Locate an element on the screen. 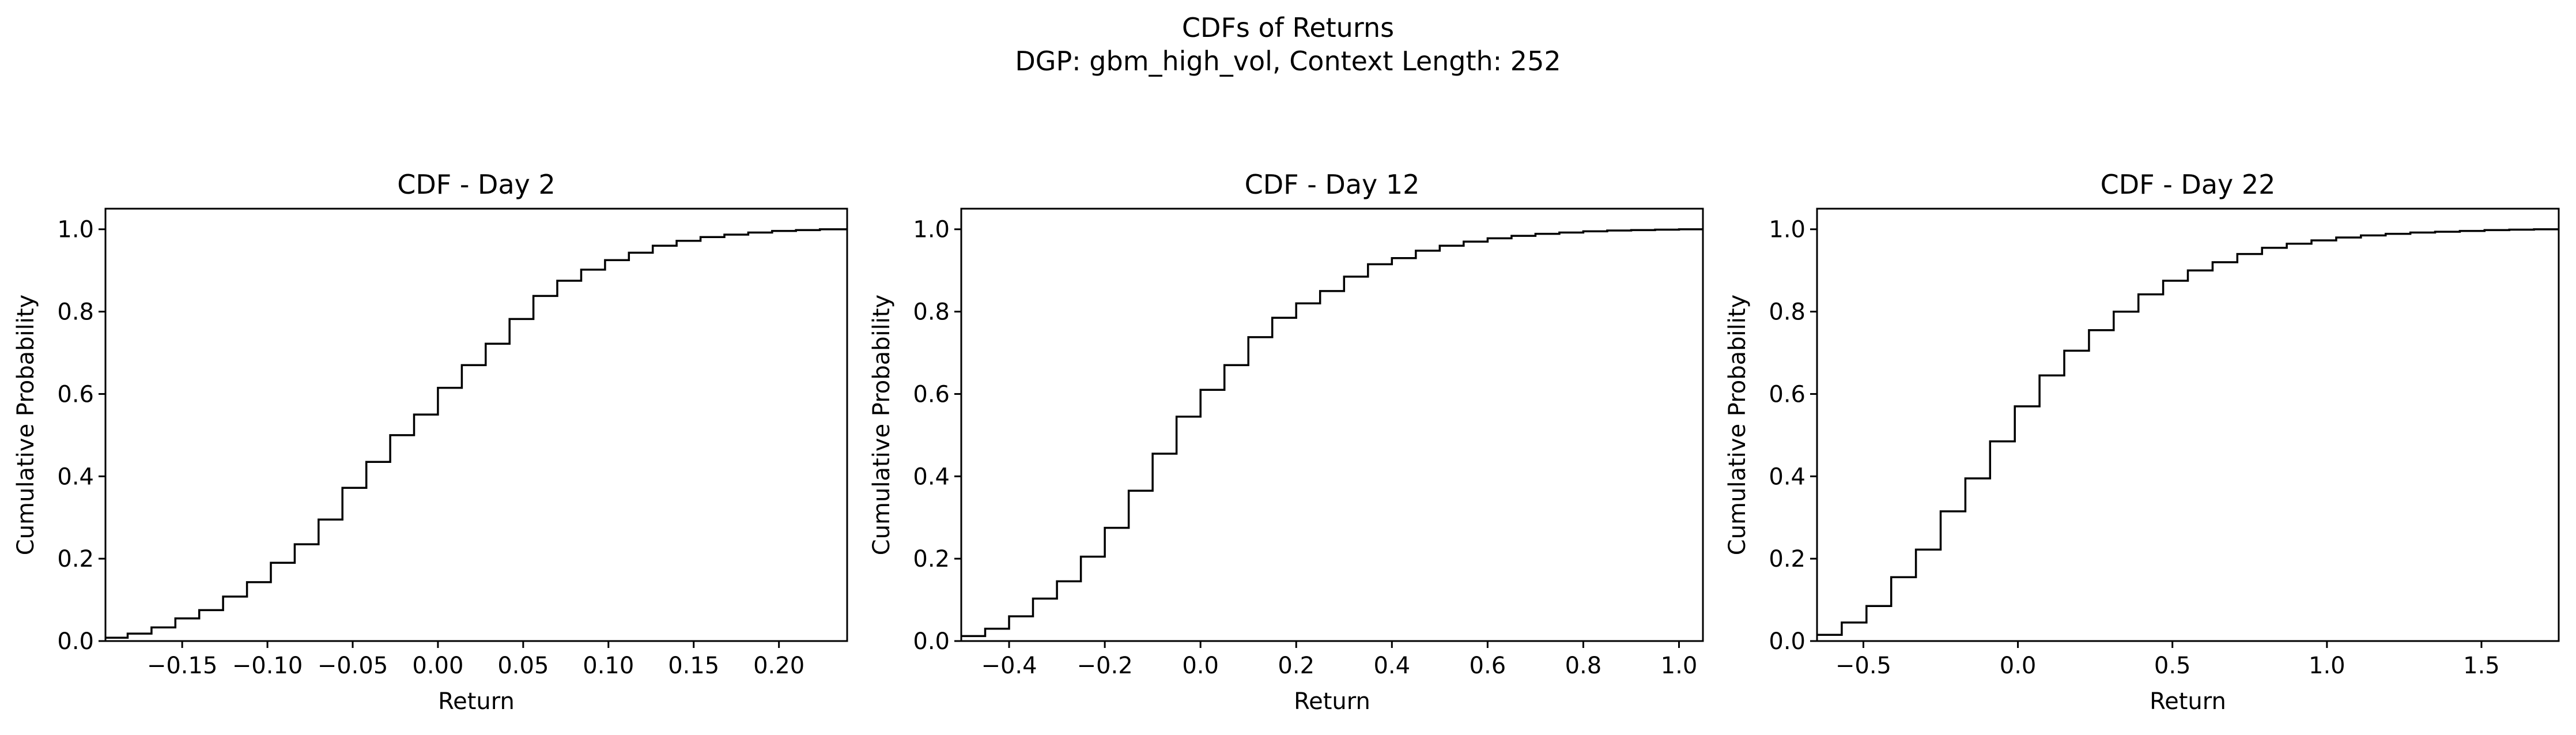 The width and height of the screenshot is (2576, 735). x-tick-label: −0.10 is located at coordinates (267, 666).